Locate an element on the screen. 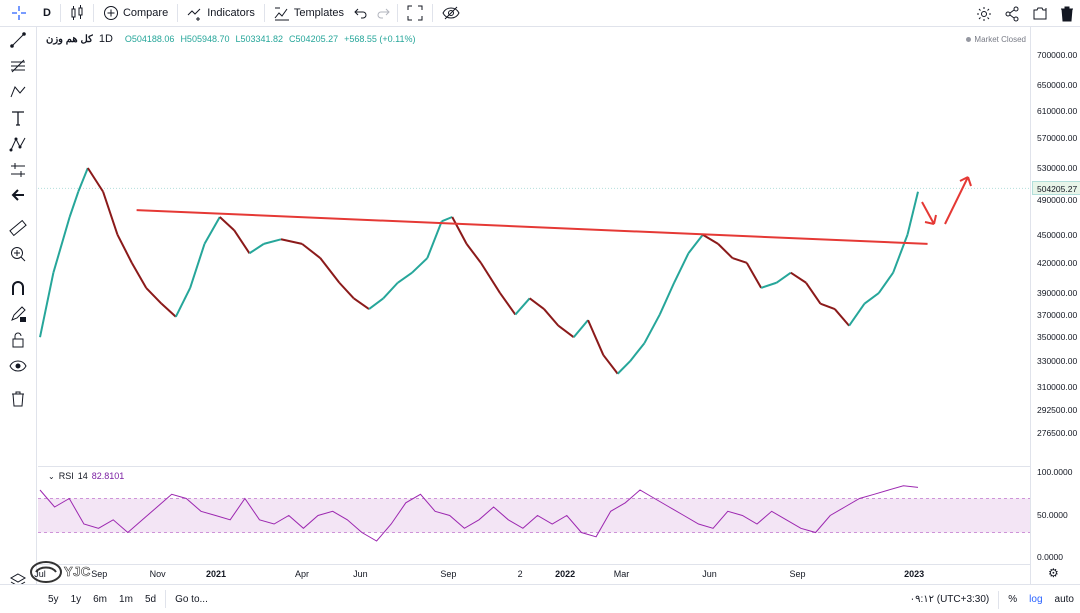 The image size is (1080, 613). time-tick: 2 is located at coordinates (520, 574).